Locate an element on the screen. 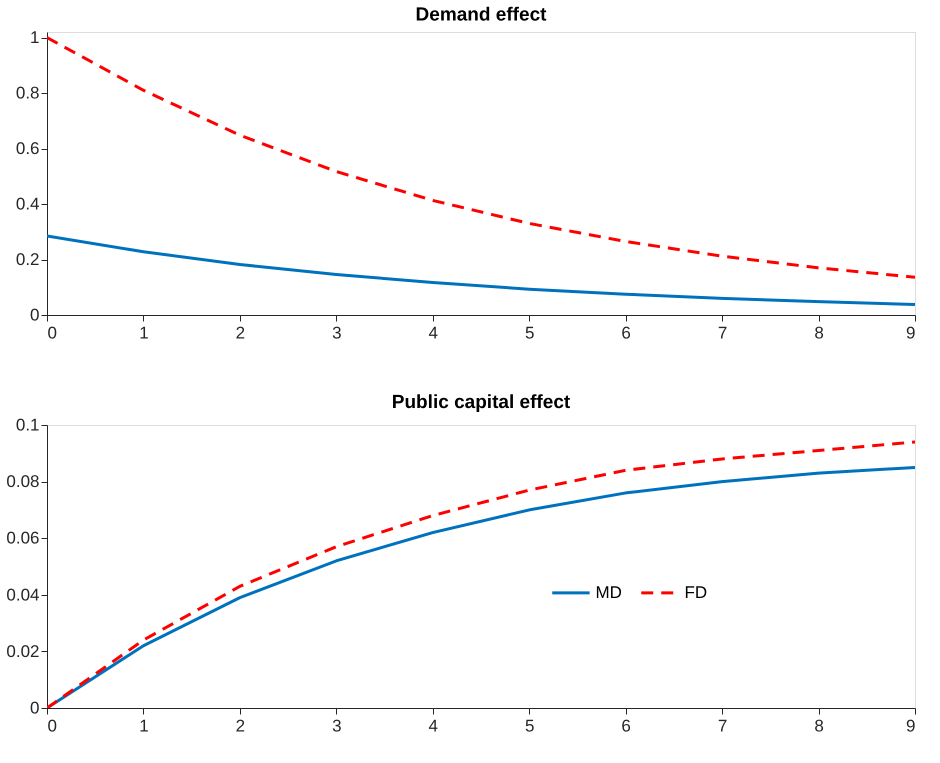 Image resolution: width=940 pixels, height=763 pixels. y-tick-label: 0.8 is located at coordinates (28, 93).